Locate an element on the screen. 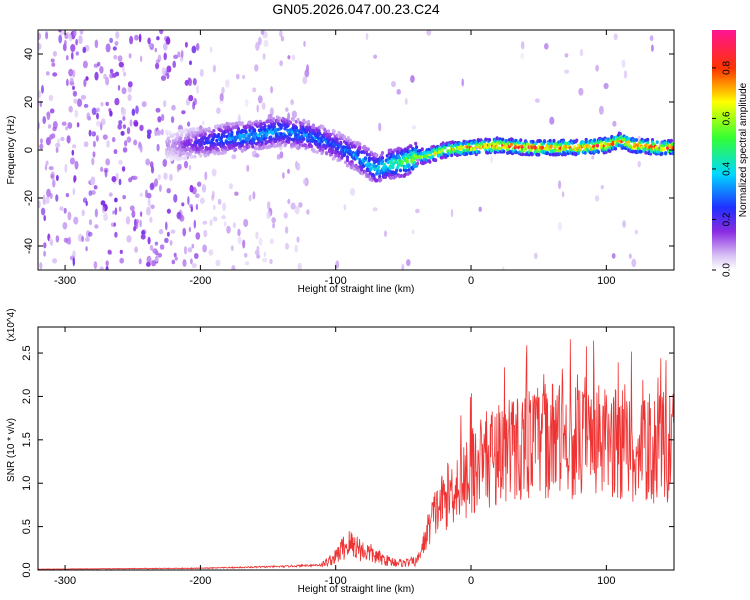 Image resolution: width=750 pixels, height=600 pixels. x-tick-label: -100 is located at coordinates (336, 581).